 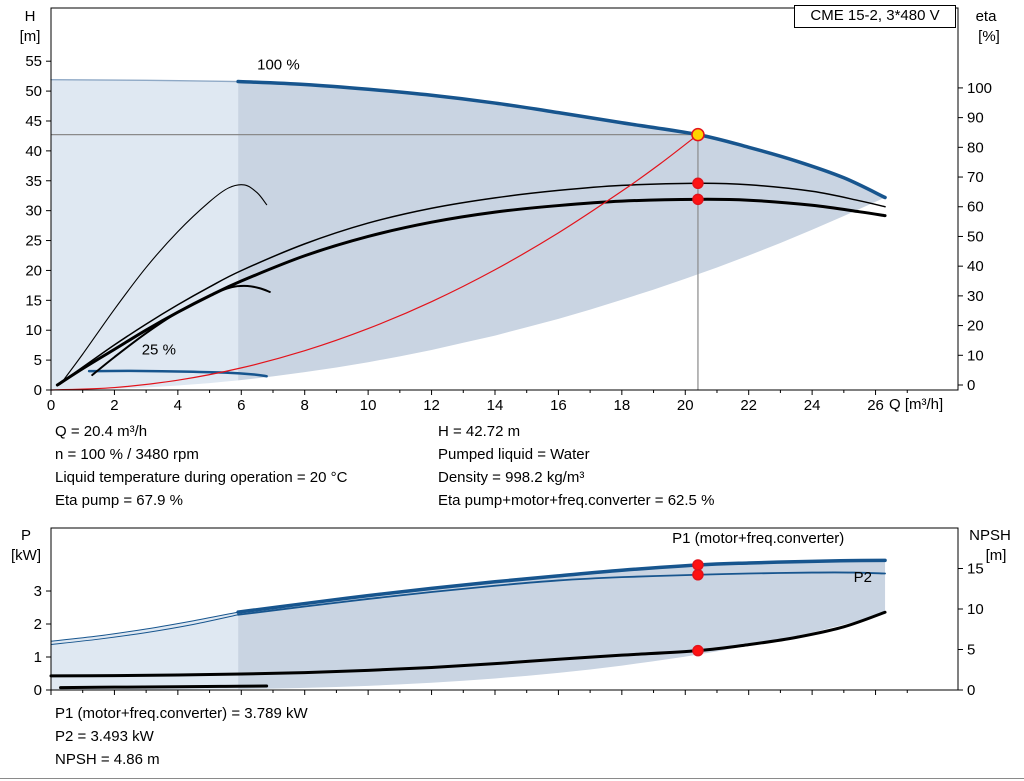 What do you see at coordinates (990, 535) in the screenshot?
I see `axis-title: NPSH` at bounding box center [990, 535].